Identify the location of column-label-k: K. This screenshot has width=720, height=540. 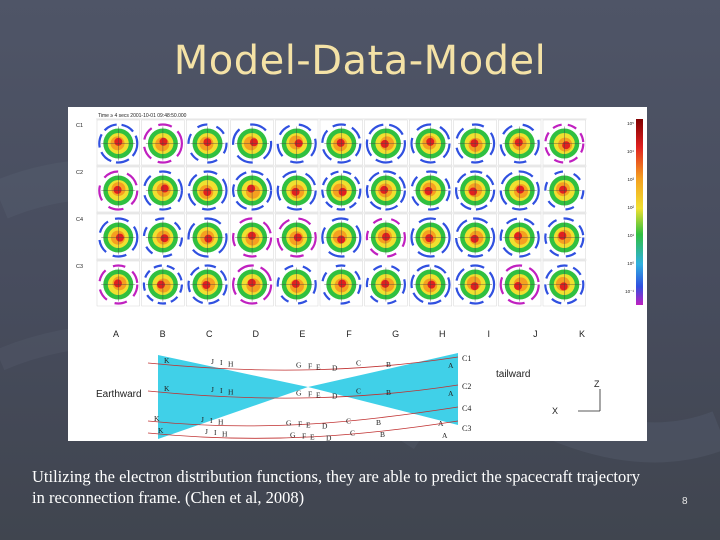
(582, 334).